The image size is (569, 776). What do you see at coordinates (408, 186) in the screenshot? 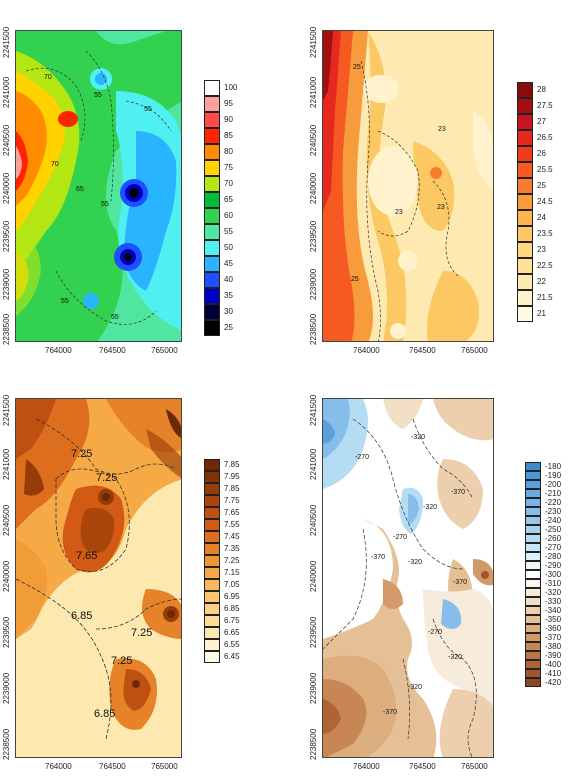
I see `contour-map-2: 25 23 23 23 25` at bounding box center [408, 186].